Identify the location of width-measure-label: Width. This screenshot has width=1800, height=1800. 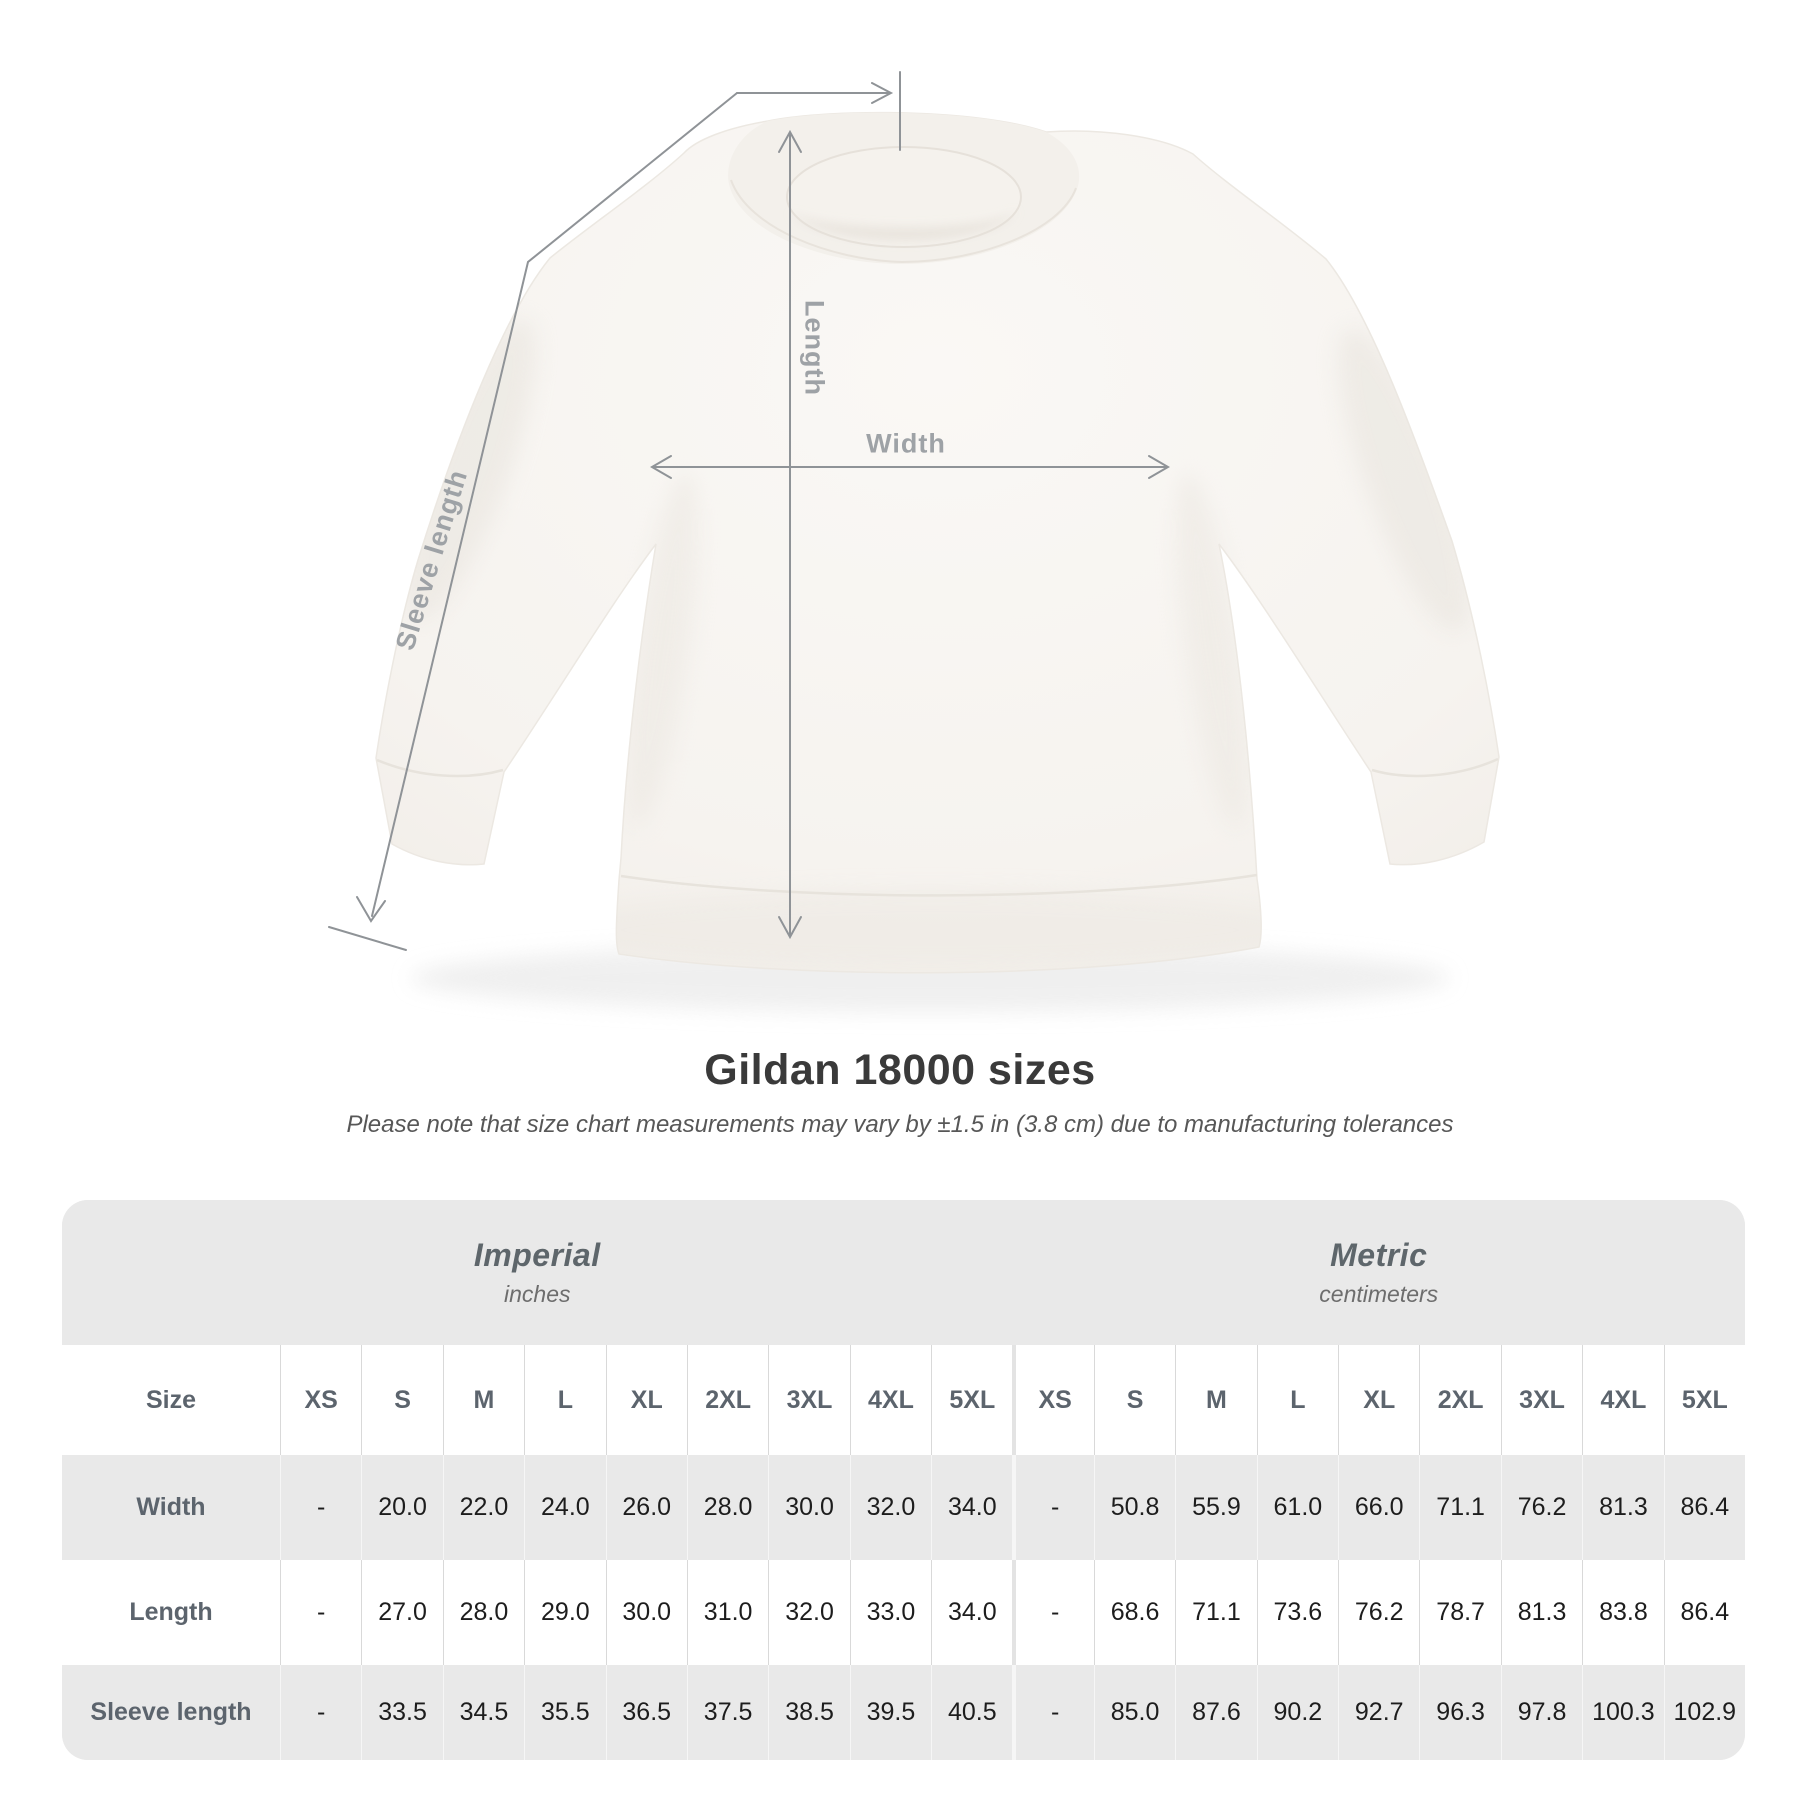
(906, 443).